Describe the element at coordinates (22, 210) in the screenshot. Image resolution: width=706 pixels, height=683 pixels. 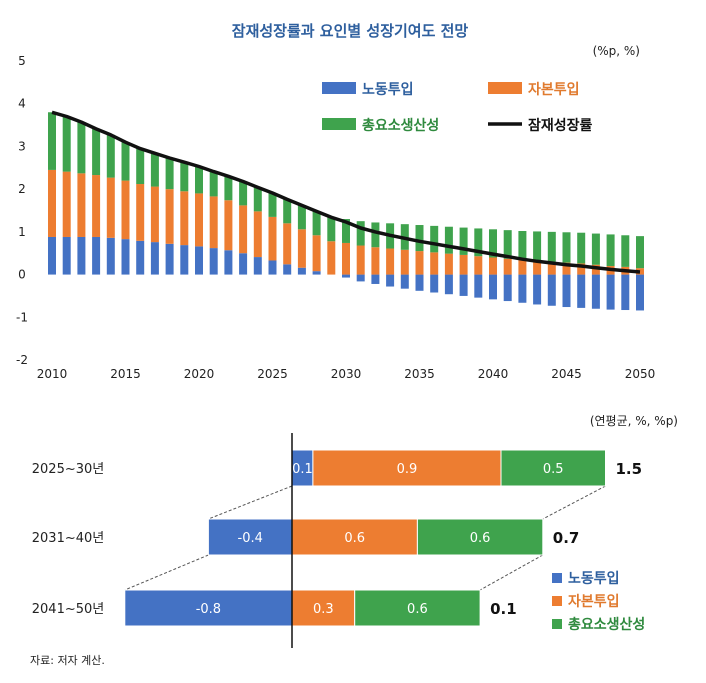
I see `y-axis: -2 -1 0 1 2 3 4 5` at that location.